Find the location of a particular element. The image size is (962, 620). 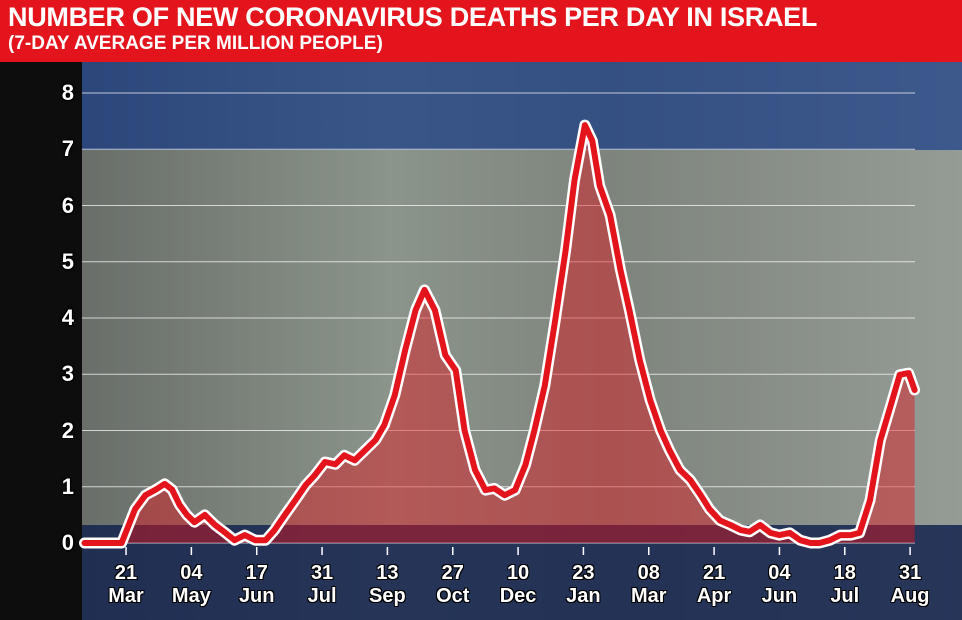

x-tick-label: 08 Mar is located at coordinates (648, 584).